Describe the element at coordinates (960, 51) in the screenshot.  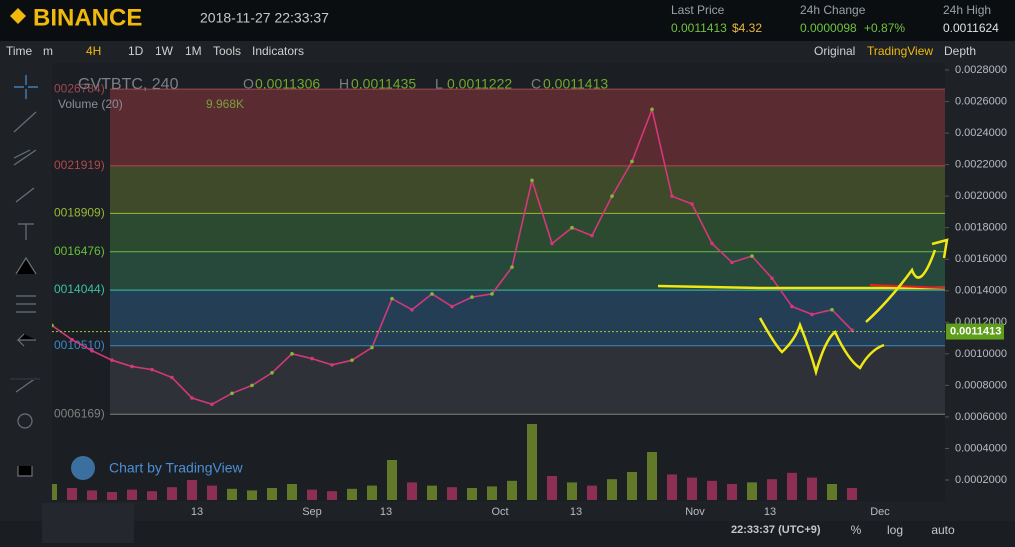
I see `toolbar-button: Depth` at that location.